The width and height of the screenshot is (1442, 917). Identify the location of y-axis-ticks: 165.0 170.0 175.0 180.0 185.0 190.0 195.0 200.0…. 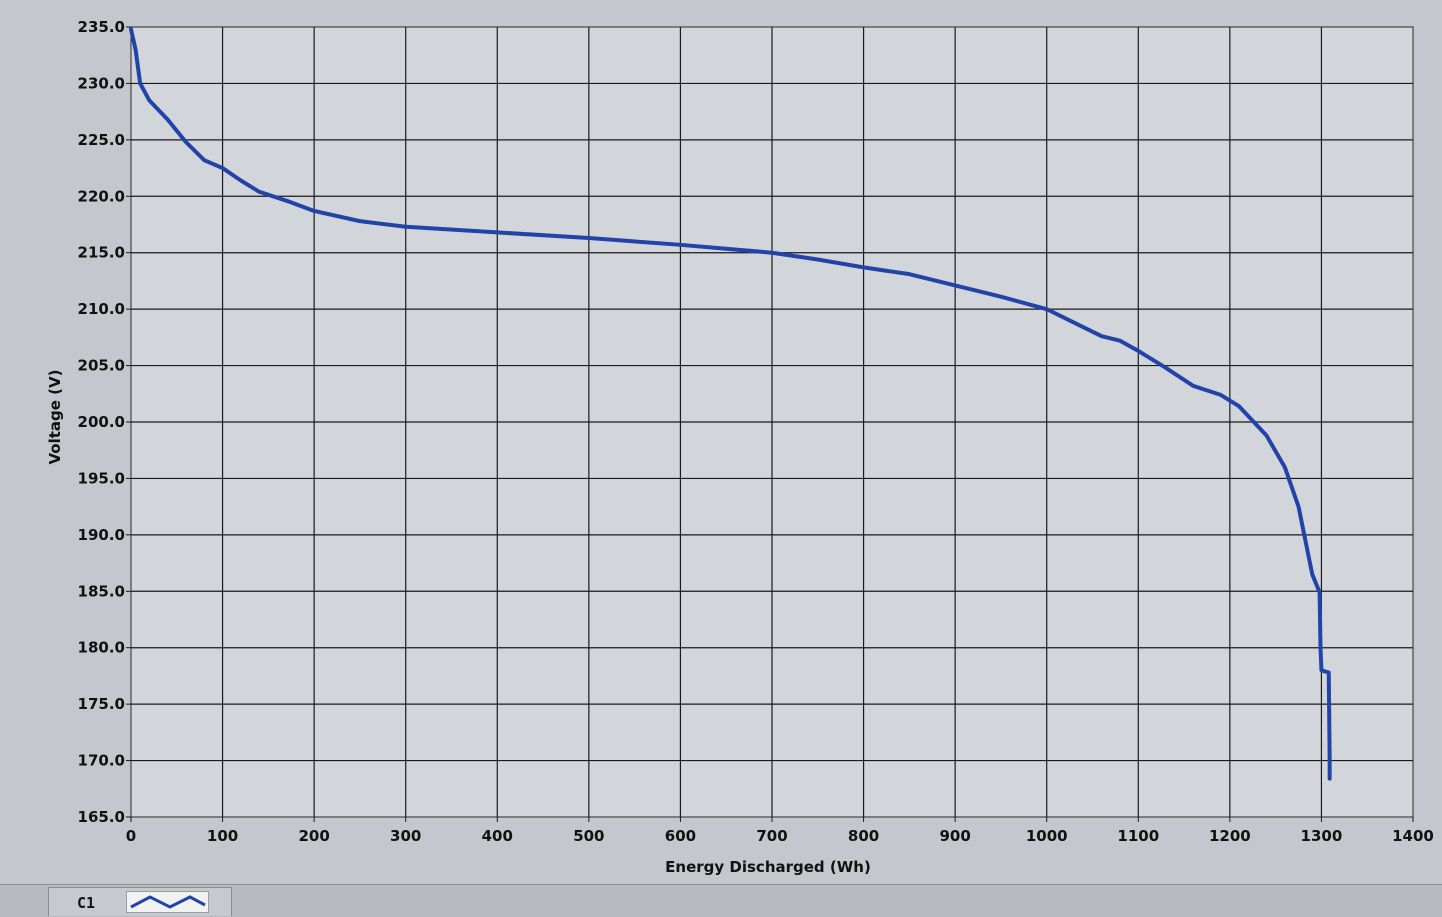
(104, 422).